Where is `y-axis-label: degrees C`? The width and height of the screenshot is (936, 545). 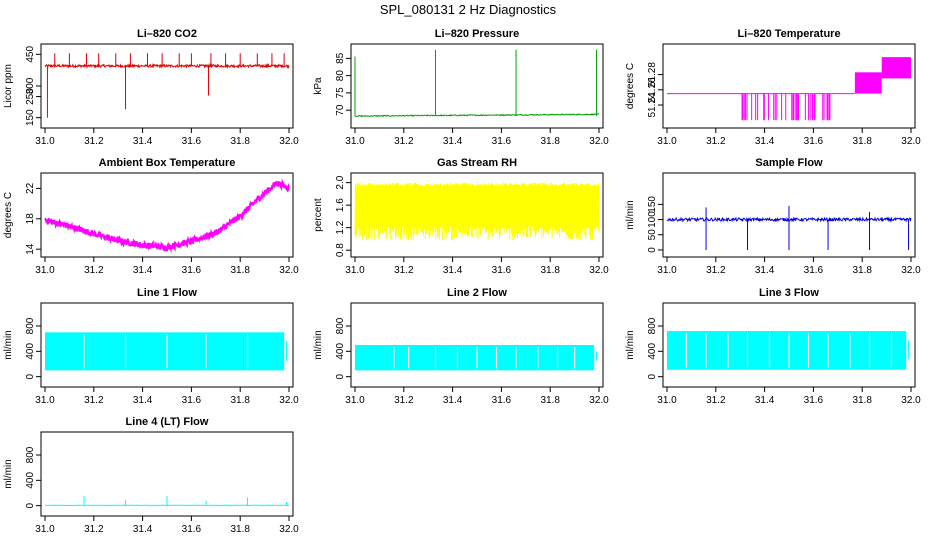 y-axis-label: degrees C is located at coordinates (8, 215).